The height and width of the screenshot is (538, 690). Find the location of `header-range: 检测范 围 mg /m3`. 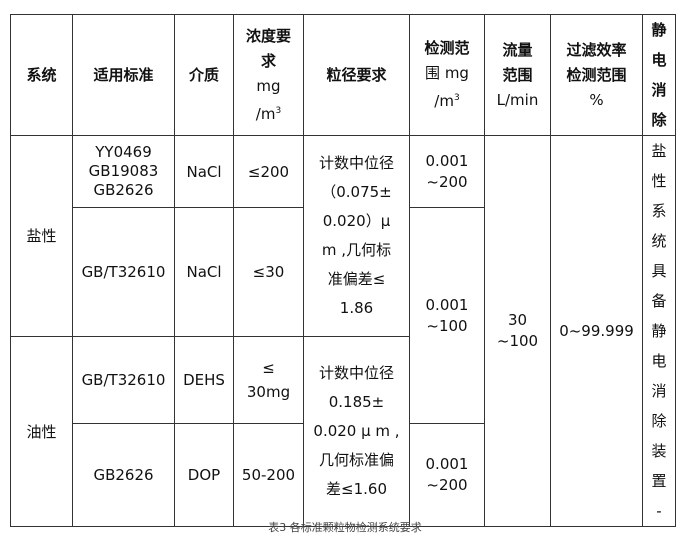

header-range: 检测范 围 mg /m3 is located at coordinates (447, 75).